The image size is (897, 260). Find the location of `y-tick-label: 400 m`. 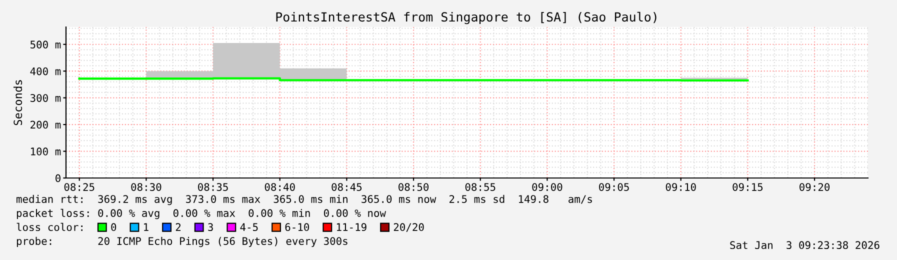

y-tick-label: 400 m is located at coordinates (45, 71).